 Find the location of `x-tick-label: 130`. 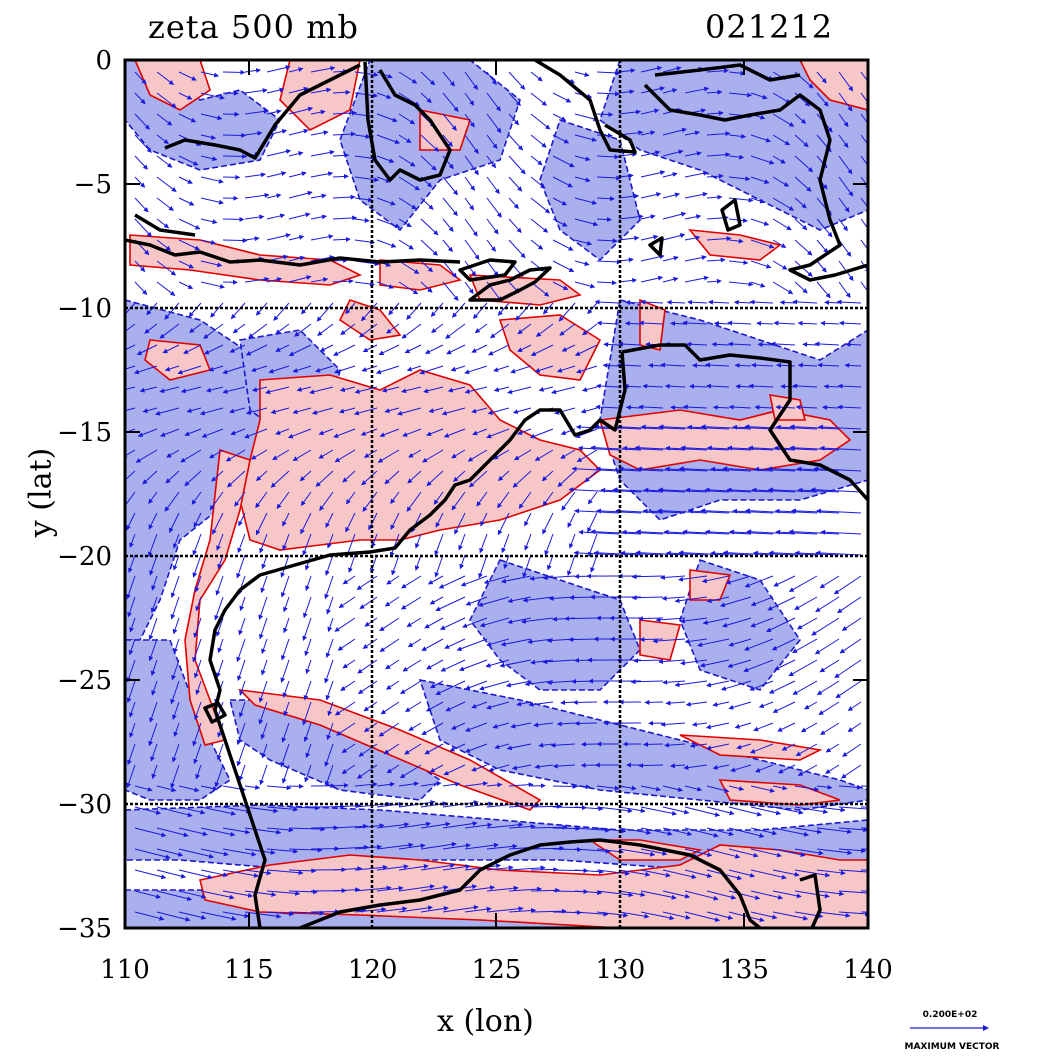

x-tick-label: 130 is located at coordinates (621, 970).